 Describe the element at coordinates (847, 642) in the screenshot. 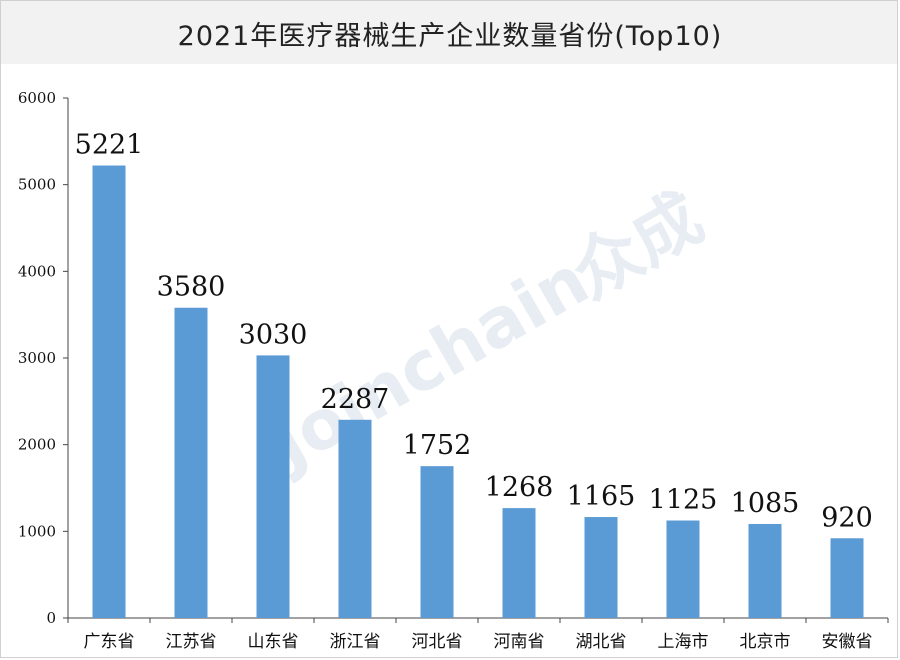

I see `category-label: 安徽省` at that location.